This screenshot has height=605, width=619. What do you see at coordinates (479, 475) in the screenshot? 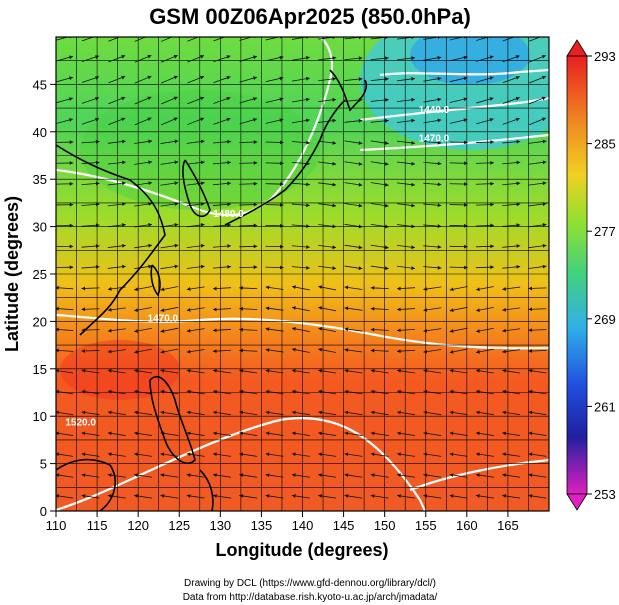
I see `contour-line` at bounding box center [479, 475].